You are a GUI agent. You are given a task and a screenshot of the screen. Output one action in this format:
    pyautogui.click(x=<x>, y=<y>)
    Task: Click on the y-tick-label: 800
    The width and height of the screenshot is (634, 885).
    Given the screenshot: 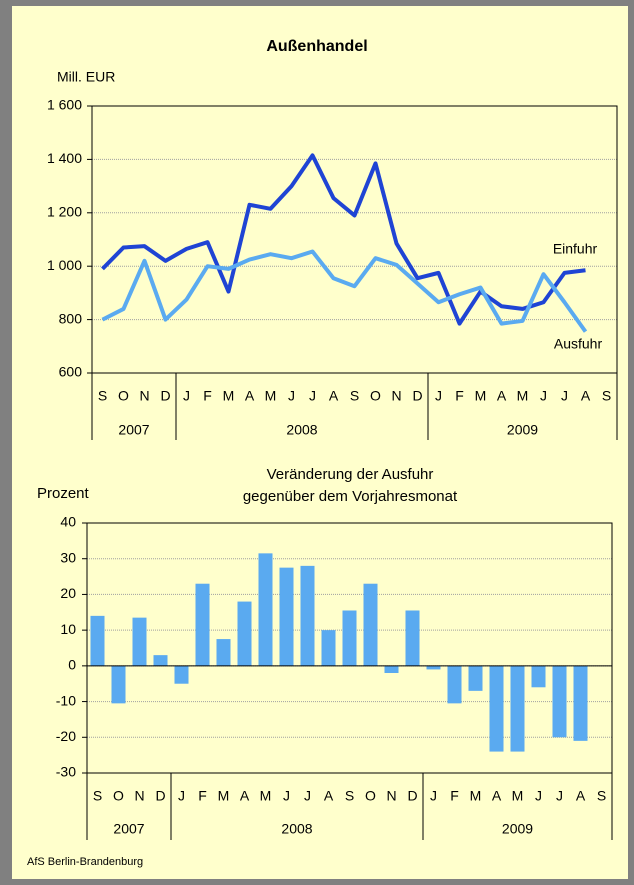 What is the action you would take?
    pyautogui.click(x=71, y=318)
    